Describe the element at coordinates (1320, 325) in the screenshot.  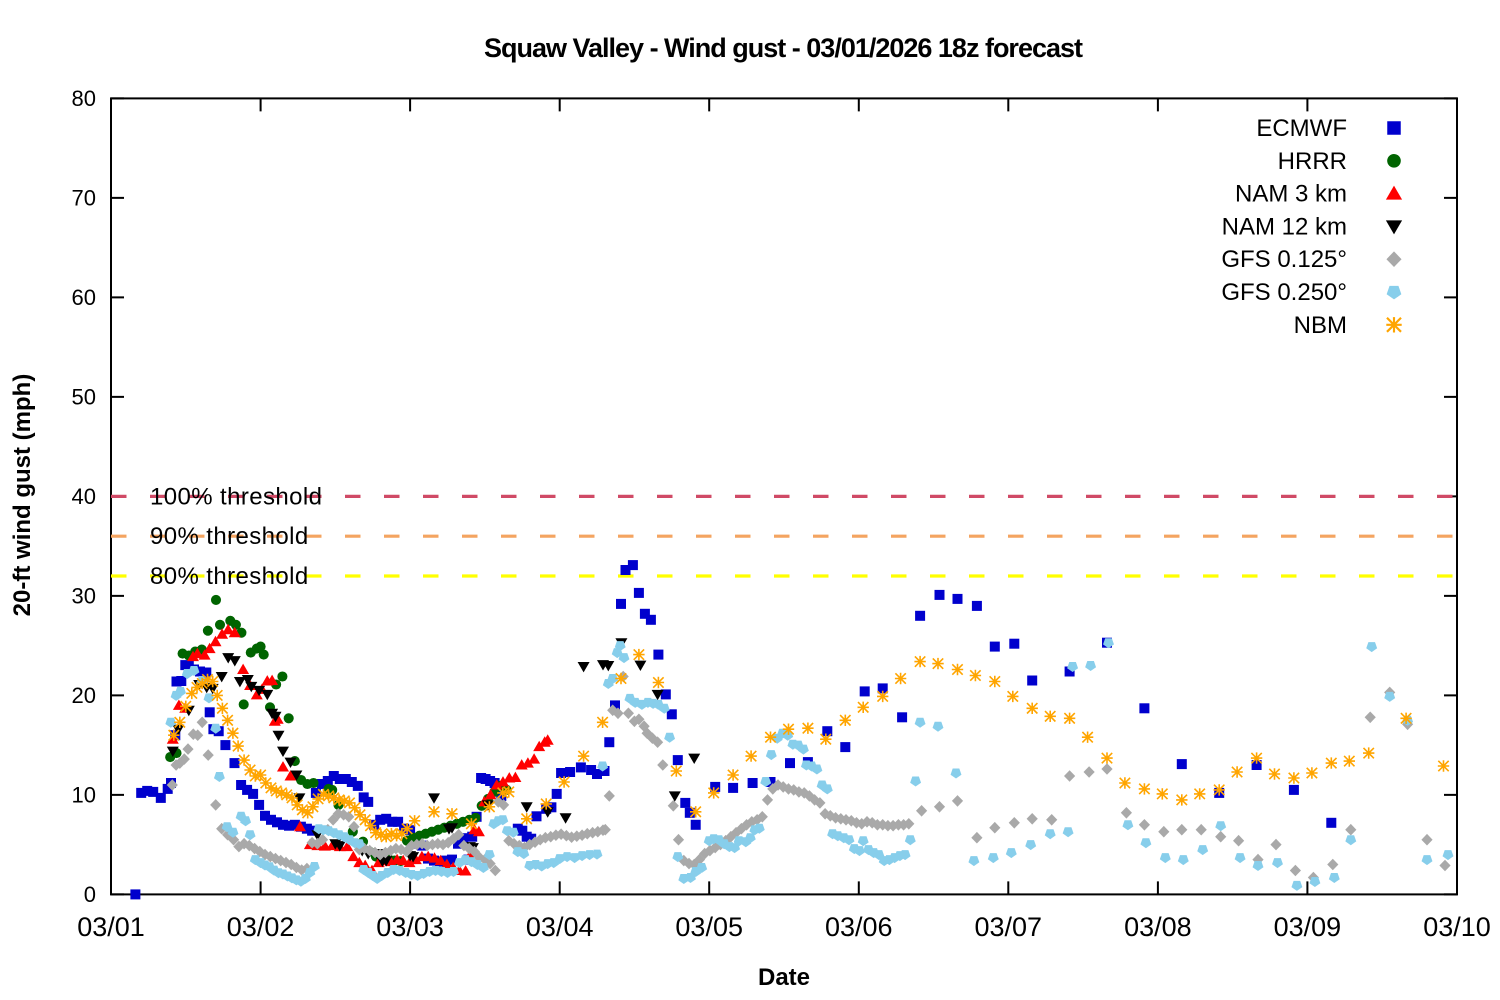
I see `svg-text: NBM` at that location.